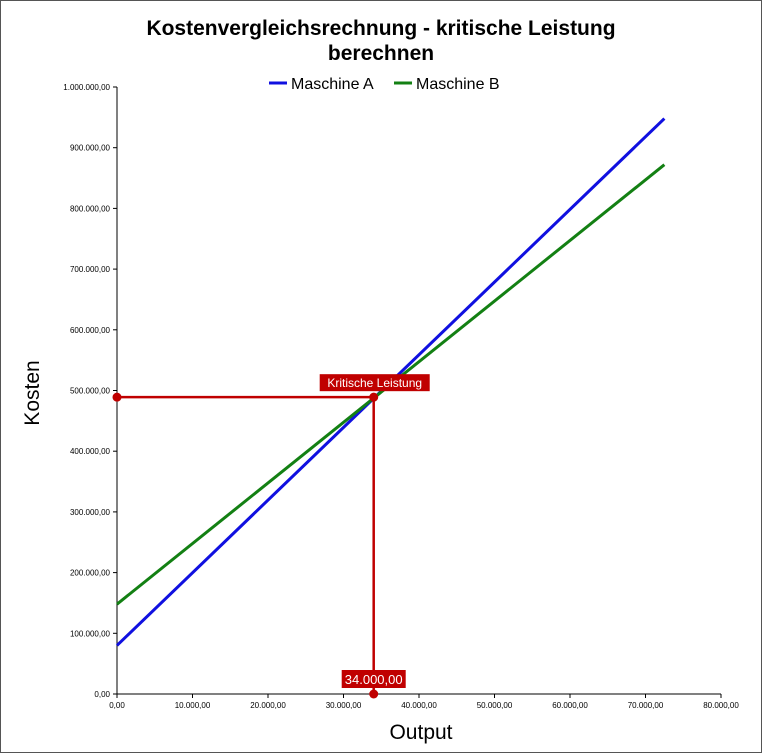 This screenshot has height=753, width=762. What do you see at coordinates (90, 208) in the screenshot?
I see `y-tick-label: 800.000,00` at bounding box center [90, 208].